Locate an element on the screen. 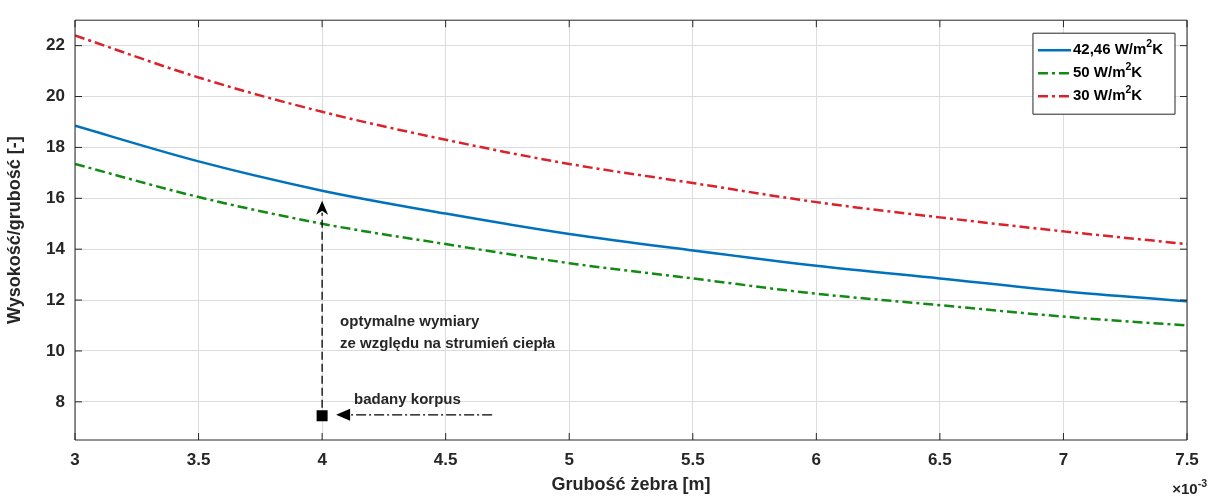 The image size is (1209, 500). y-axis-title: Wysokość/grubość [-] is located at coordinates (13, 230).